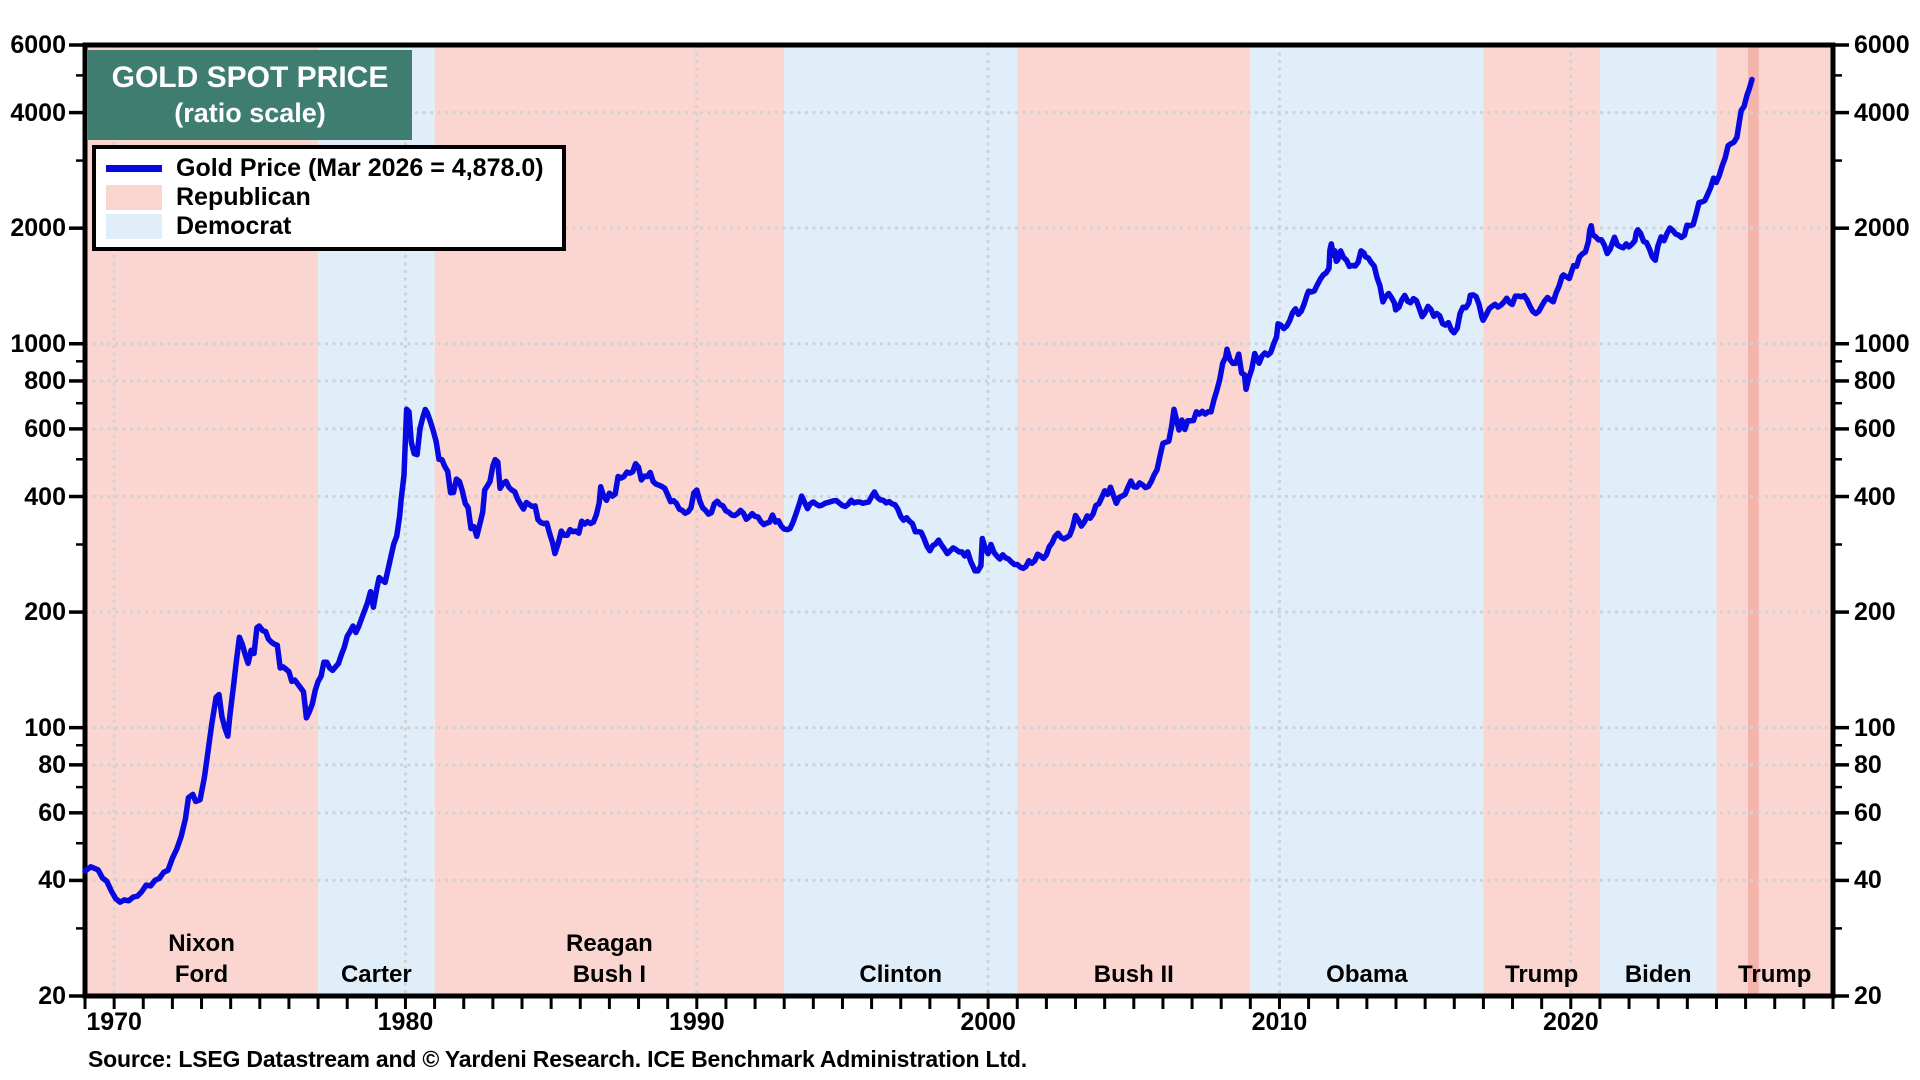 This screenshot has height=1080, width=1920. Describe the element at coordinates (1868, 764) in the screenshot. I see `y-axis-label-right-80: 80` at that location.